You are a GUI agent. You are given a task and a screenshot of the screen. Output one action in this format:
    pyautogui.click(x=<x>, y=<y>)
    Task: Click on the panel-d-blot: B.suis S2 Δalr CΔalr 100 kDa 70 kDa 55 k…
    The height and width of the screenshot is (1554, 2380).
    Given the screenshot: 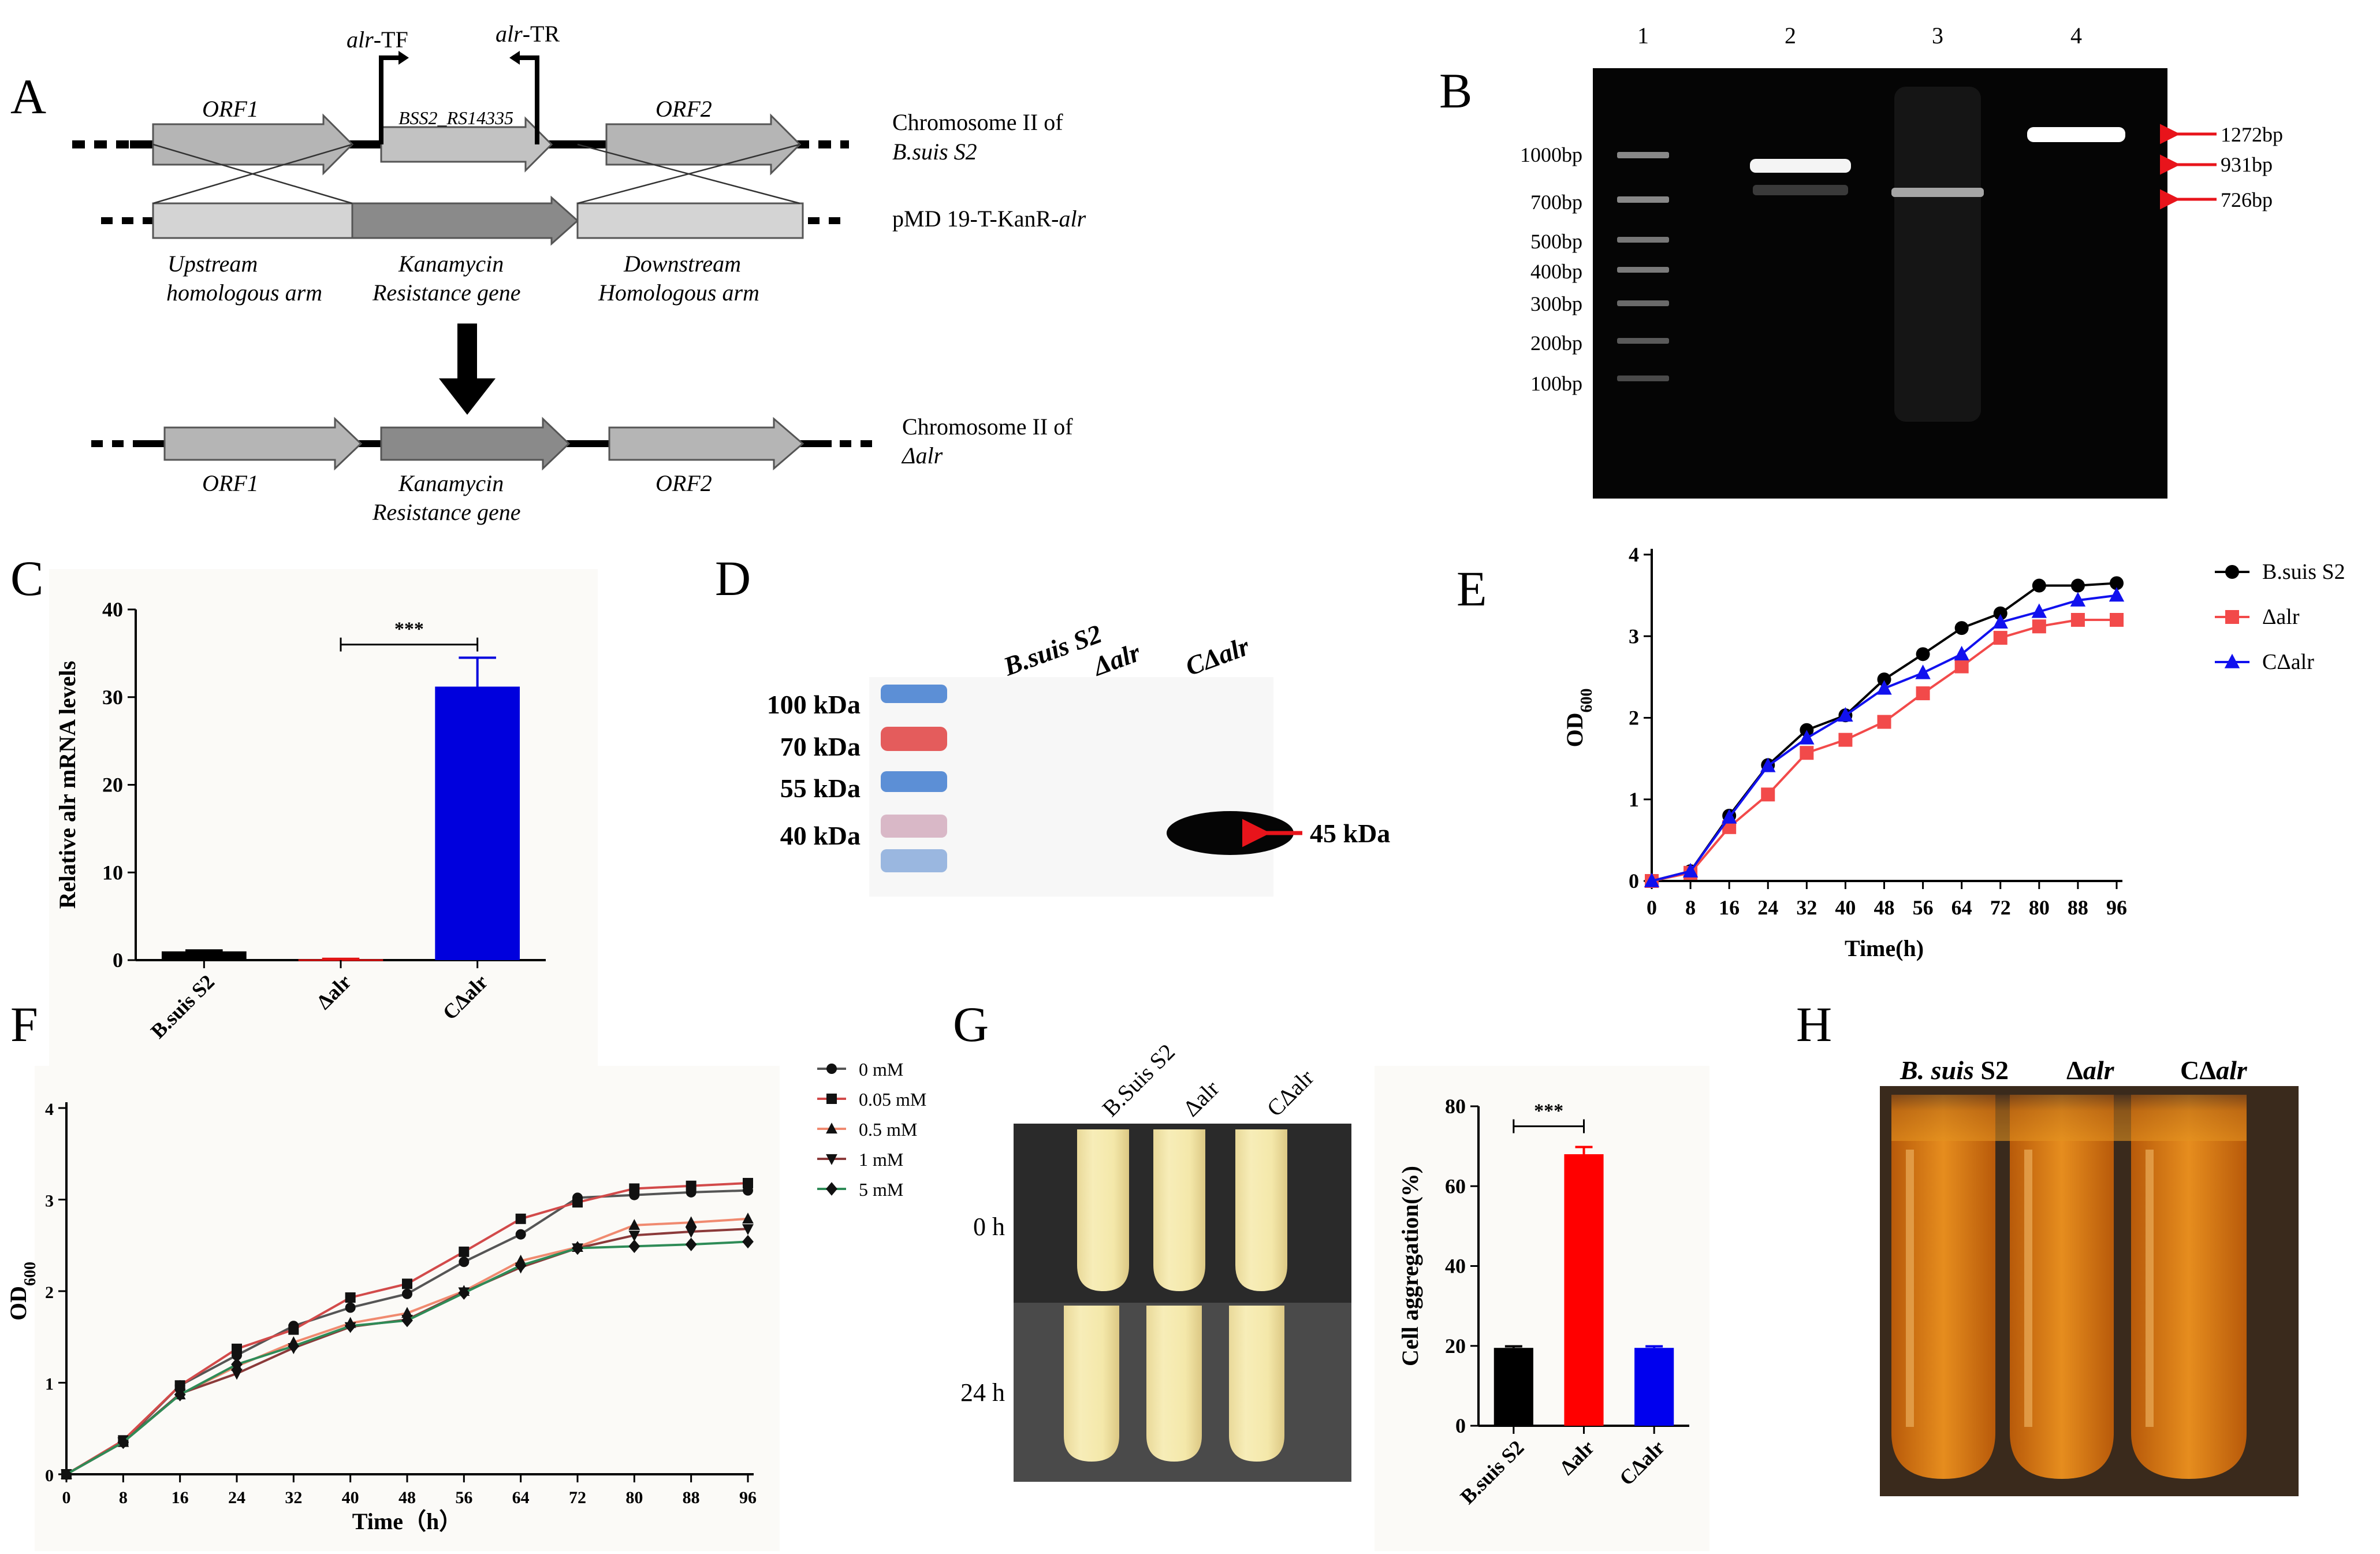 What is the action you would take?
    pyautogui.click(x=1078, y=758)
    